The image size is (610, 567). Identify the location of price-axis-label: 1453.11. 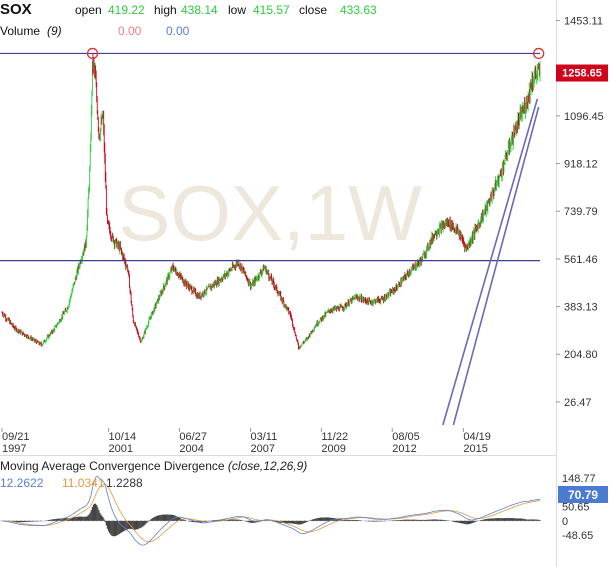
(583, 22).